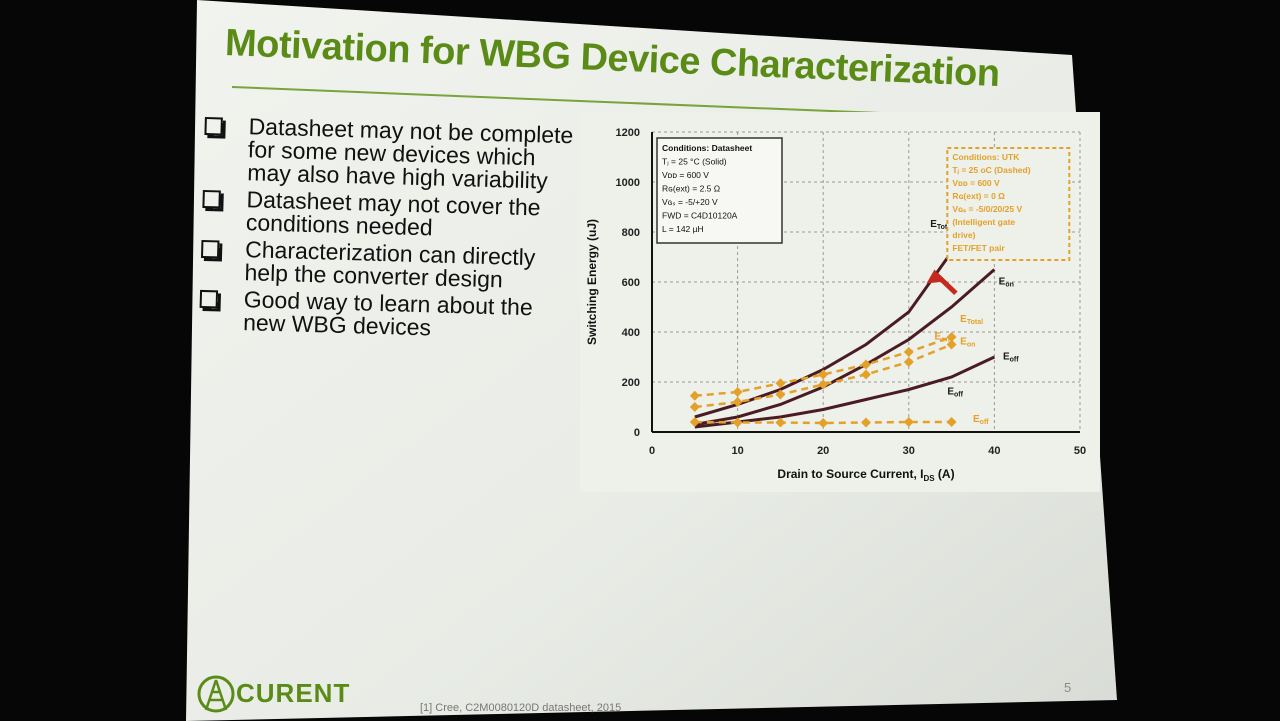 This screenshot has height=721, width=1280. What do you see at coordinates (963, 235) in the screenshot?
I see `utk-condition-line: drive)` at bounding box center [963, 235].